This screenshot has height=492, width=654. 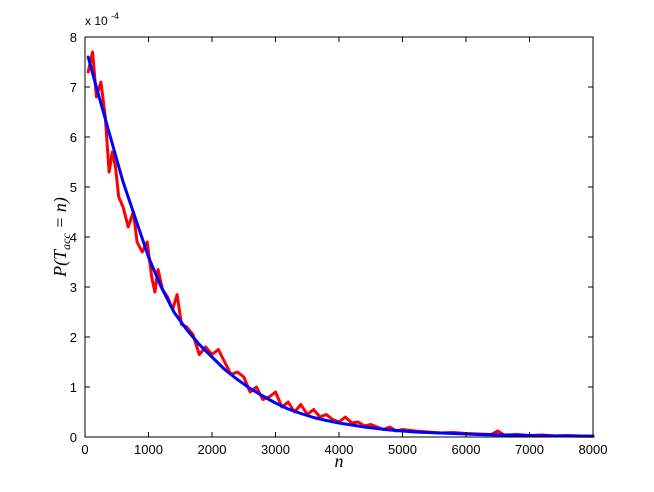 I want to click on x-tick-label: 2000, so click(x=212, y=449).